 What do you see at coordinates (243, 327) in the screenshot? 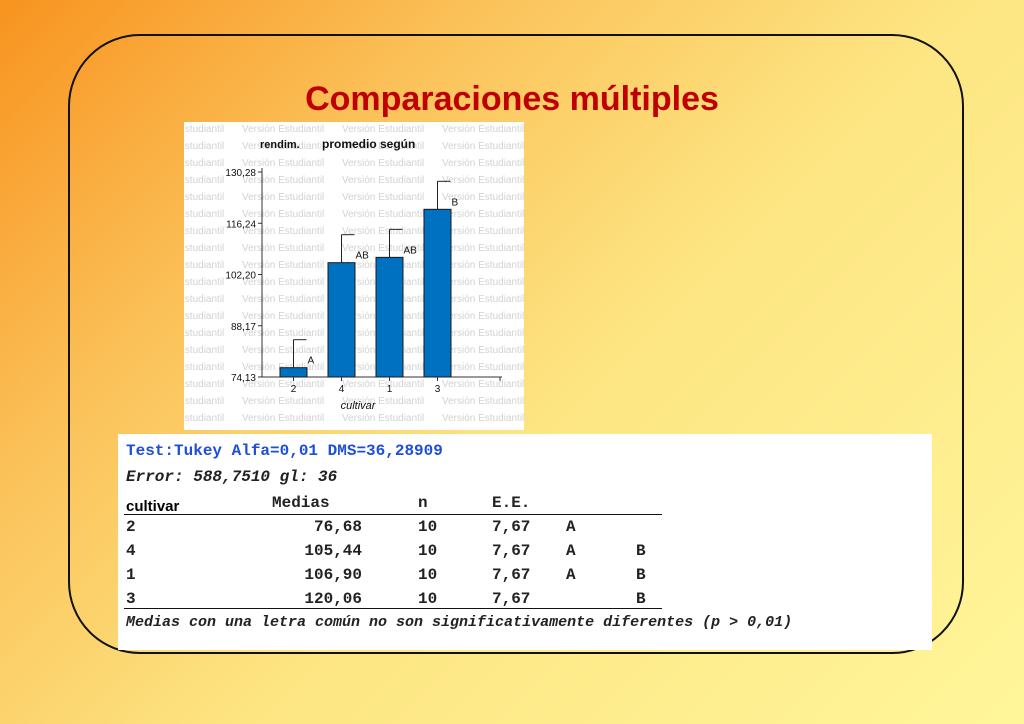
I see `y-tick-label: 88,17` at bounding box center [243, 327].